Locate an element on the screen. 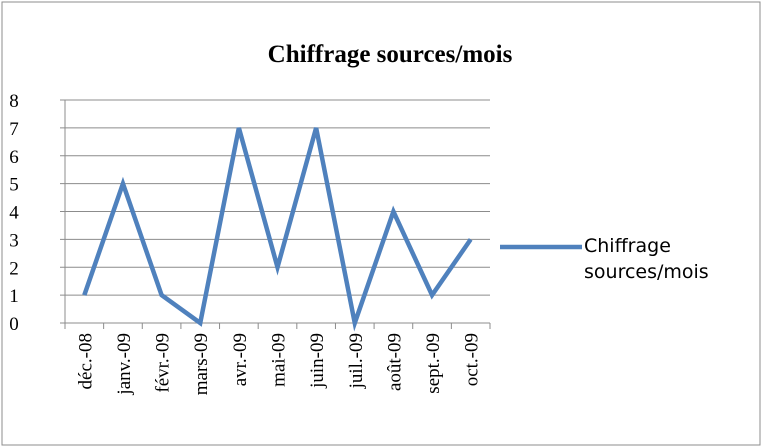  x-tick-label: sept.-09 is located at coordinates (433, 363).